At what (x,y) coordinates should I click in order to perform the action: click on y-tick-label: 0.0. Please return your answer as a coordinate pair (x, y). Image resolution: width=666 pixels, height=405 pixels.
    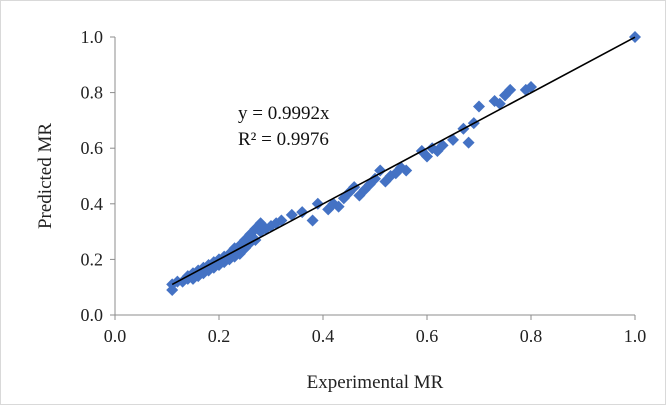
    Looking at the image, I should click on (92, 315).